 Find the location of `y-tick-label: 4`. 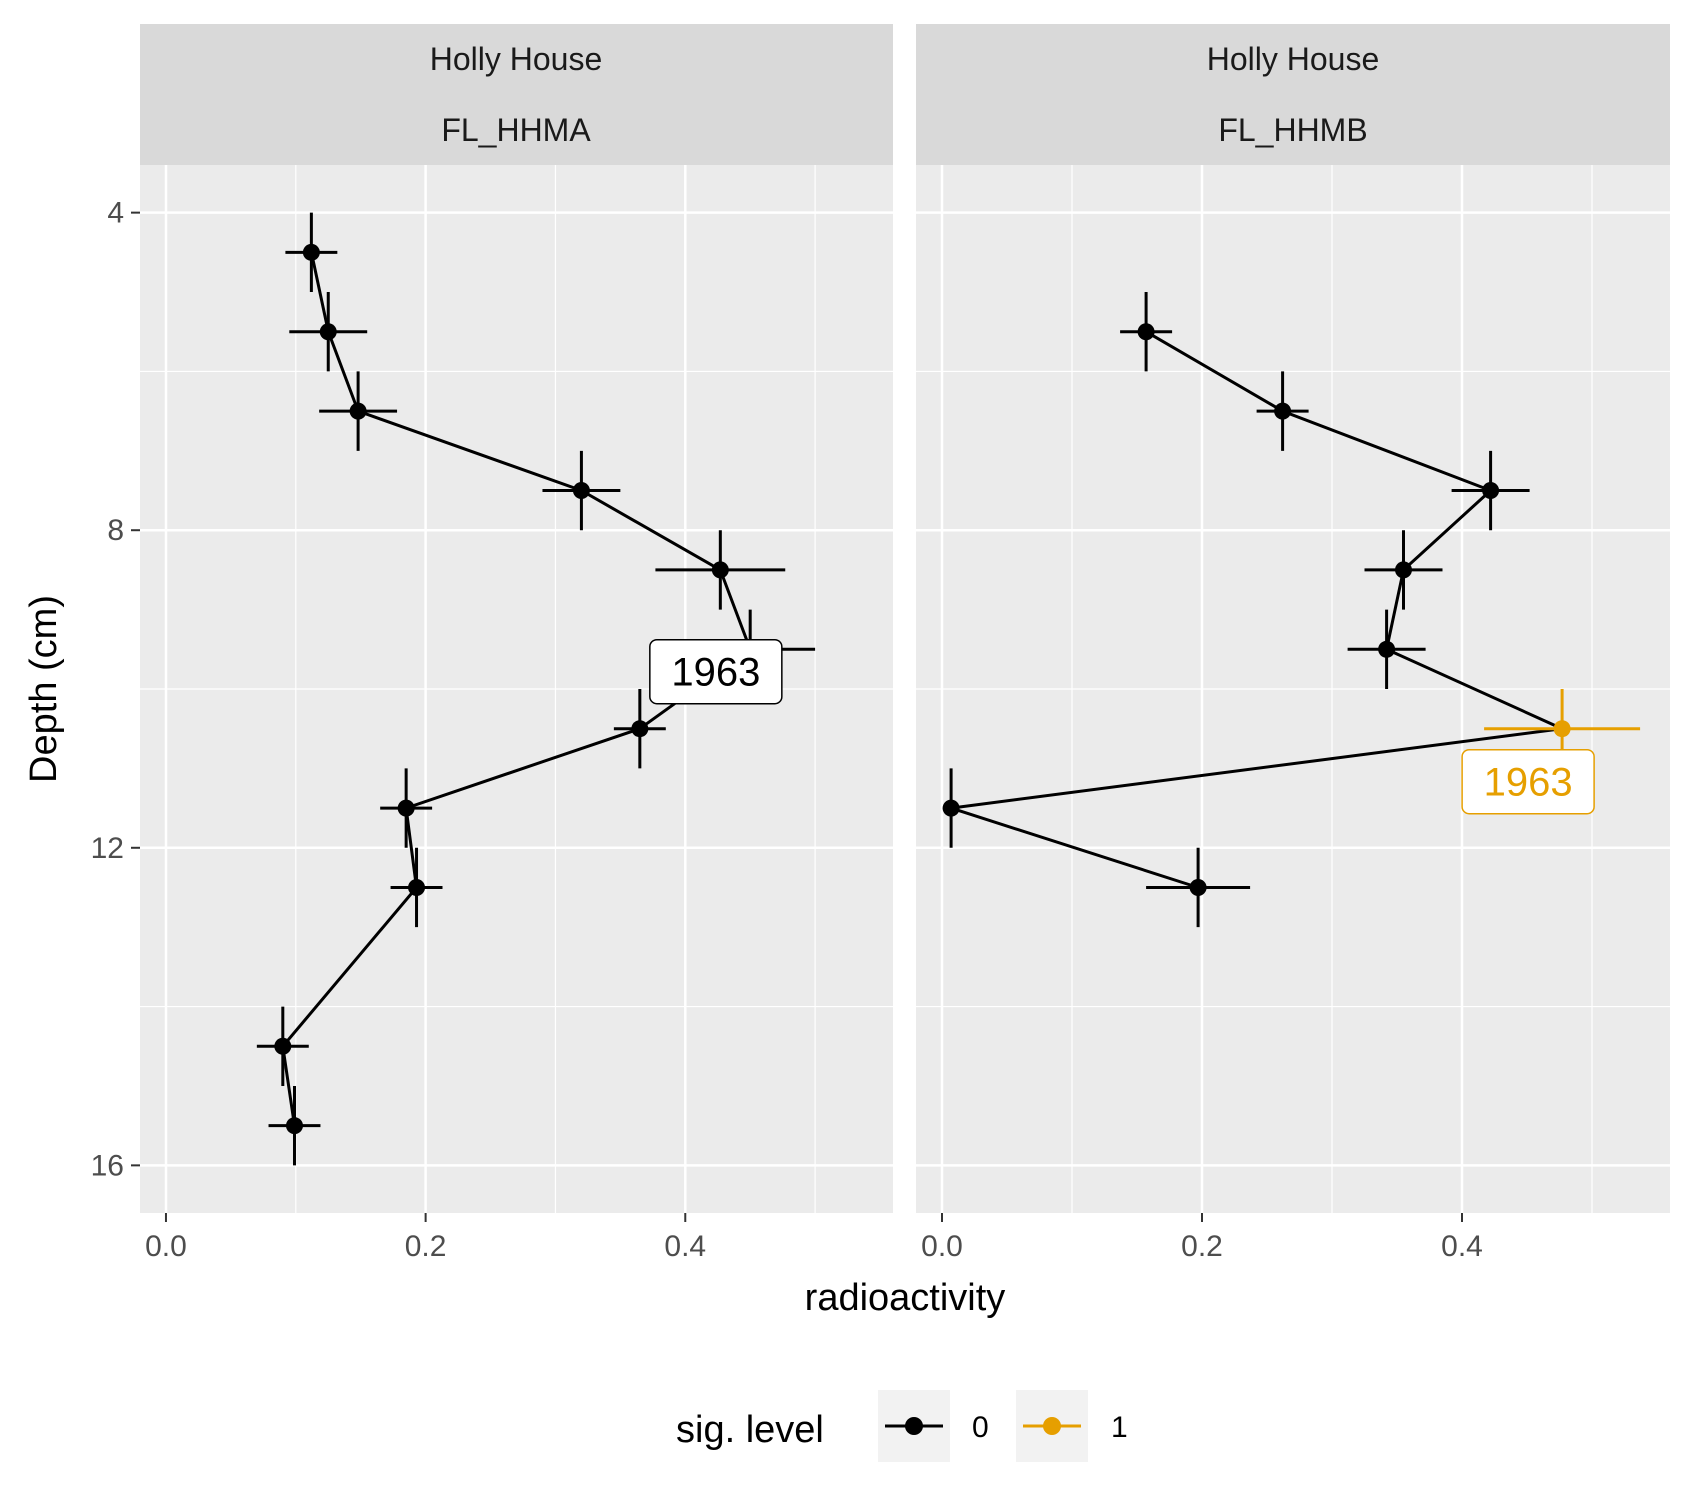

y-tick-label: 4 is located at coordinates (115, 213).